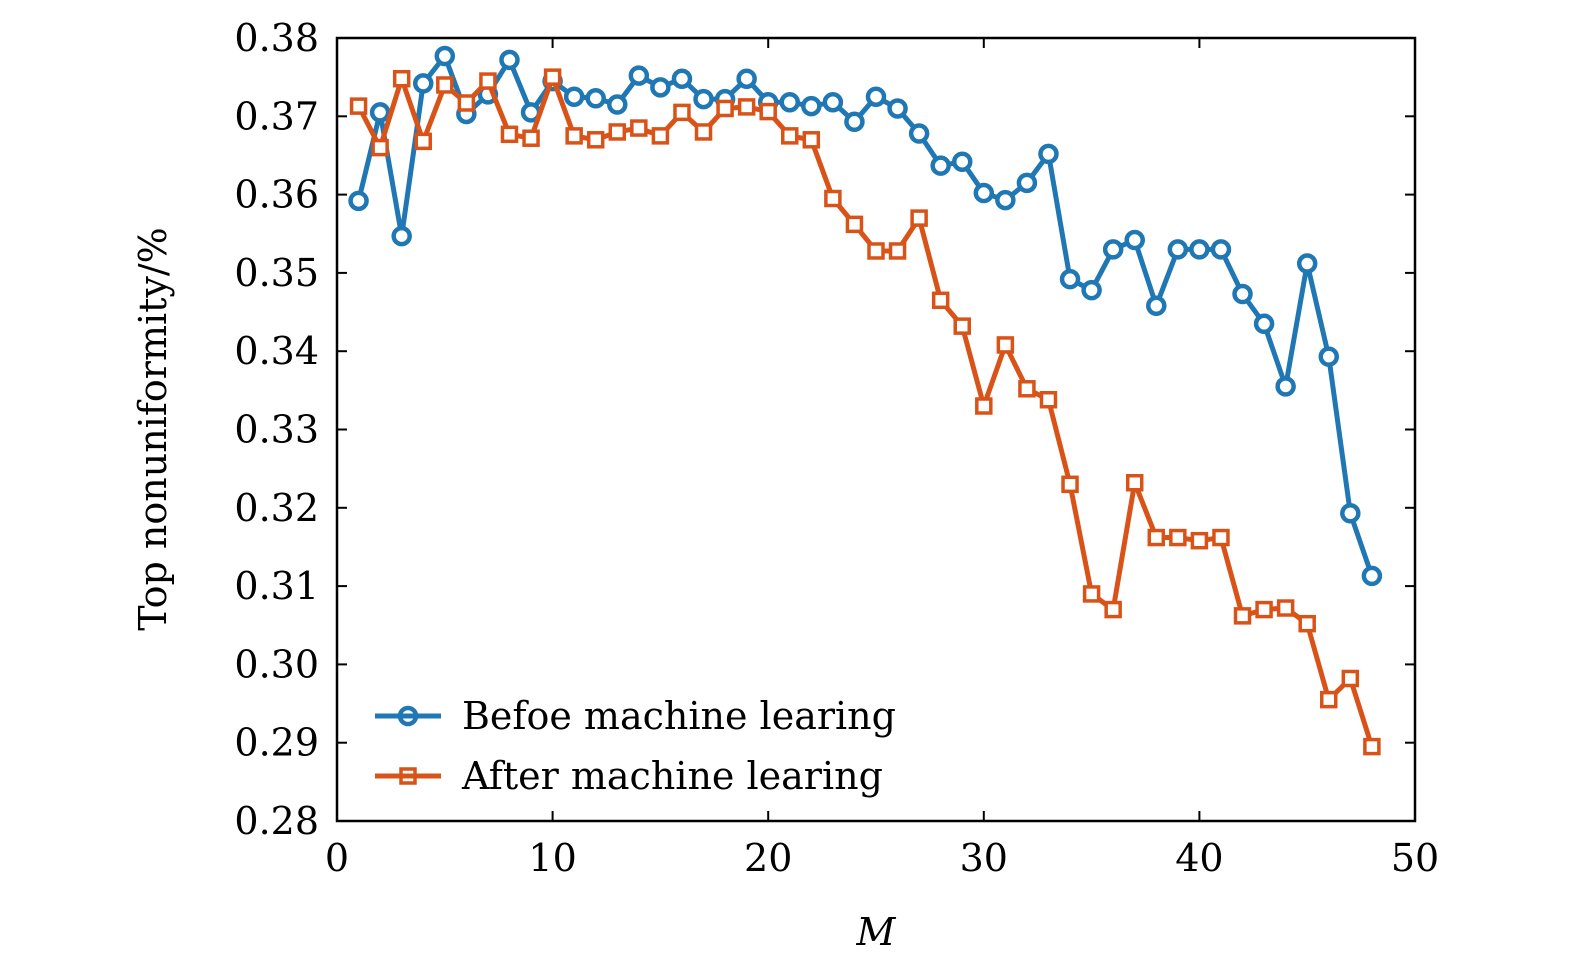  I want to click on y-tick-label: 0.36, so click(276, 195).